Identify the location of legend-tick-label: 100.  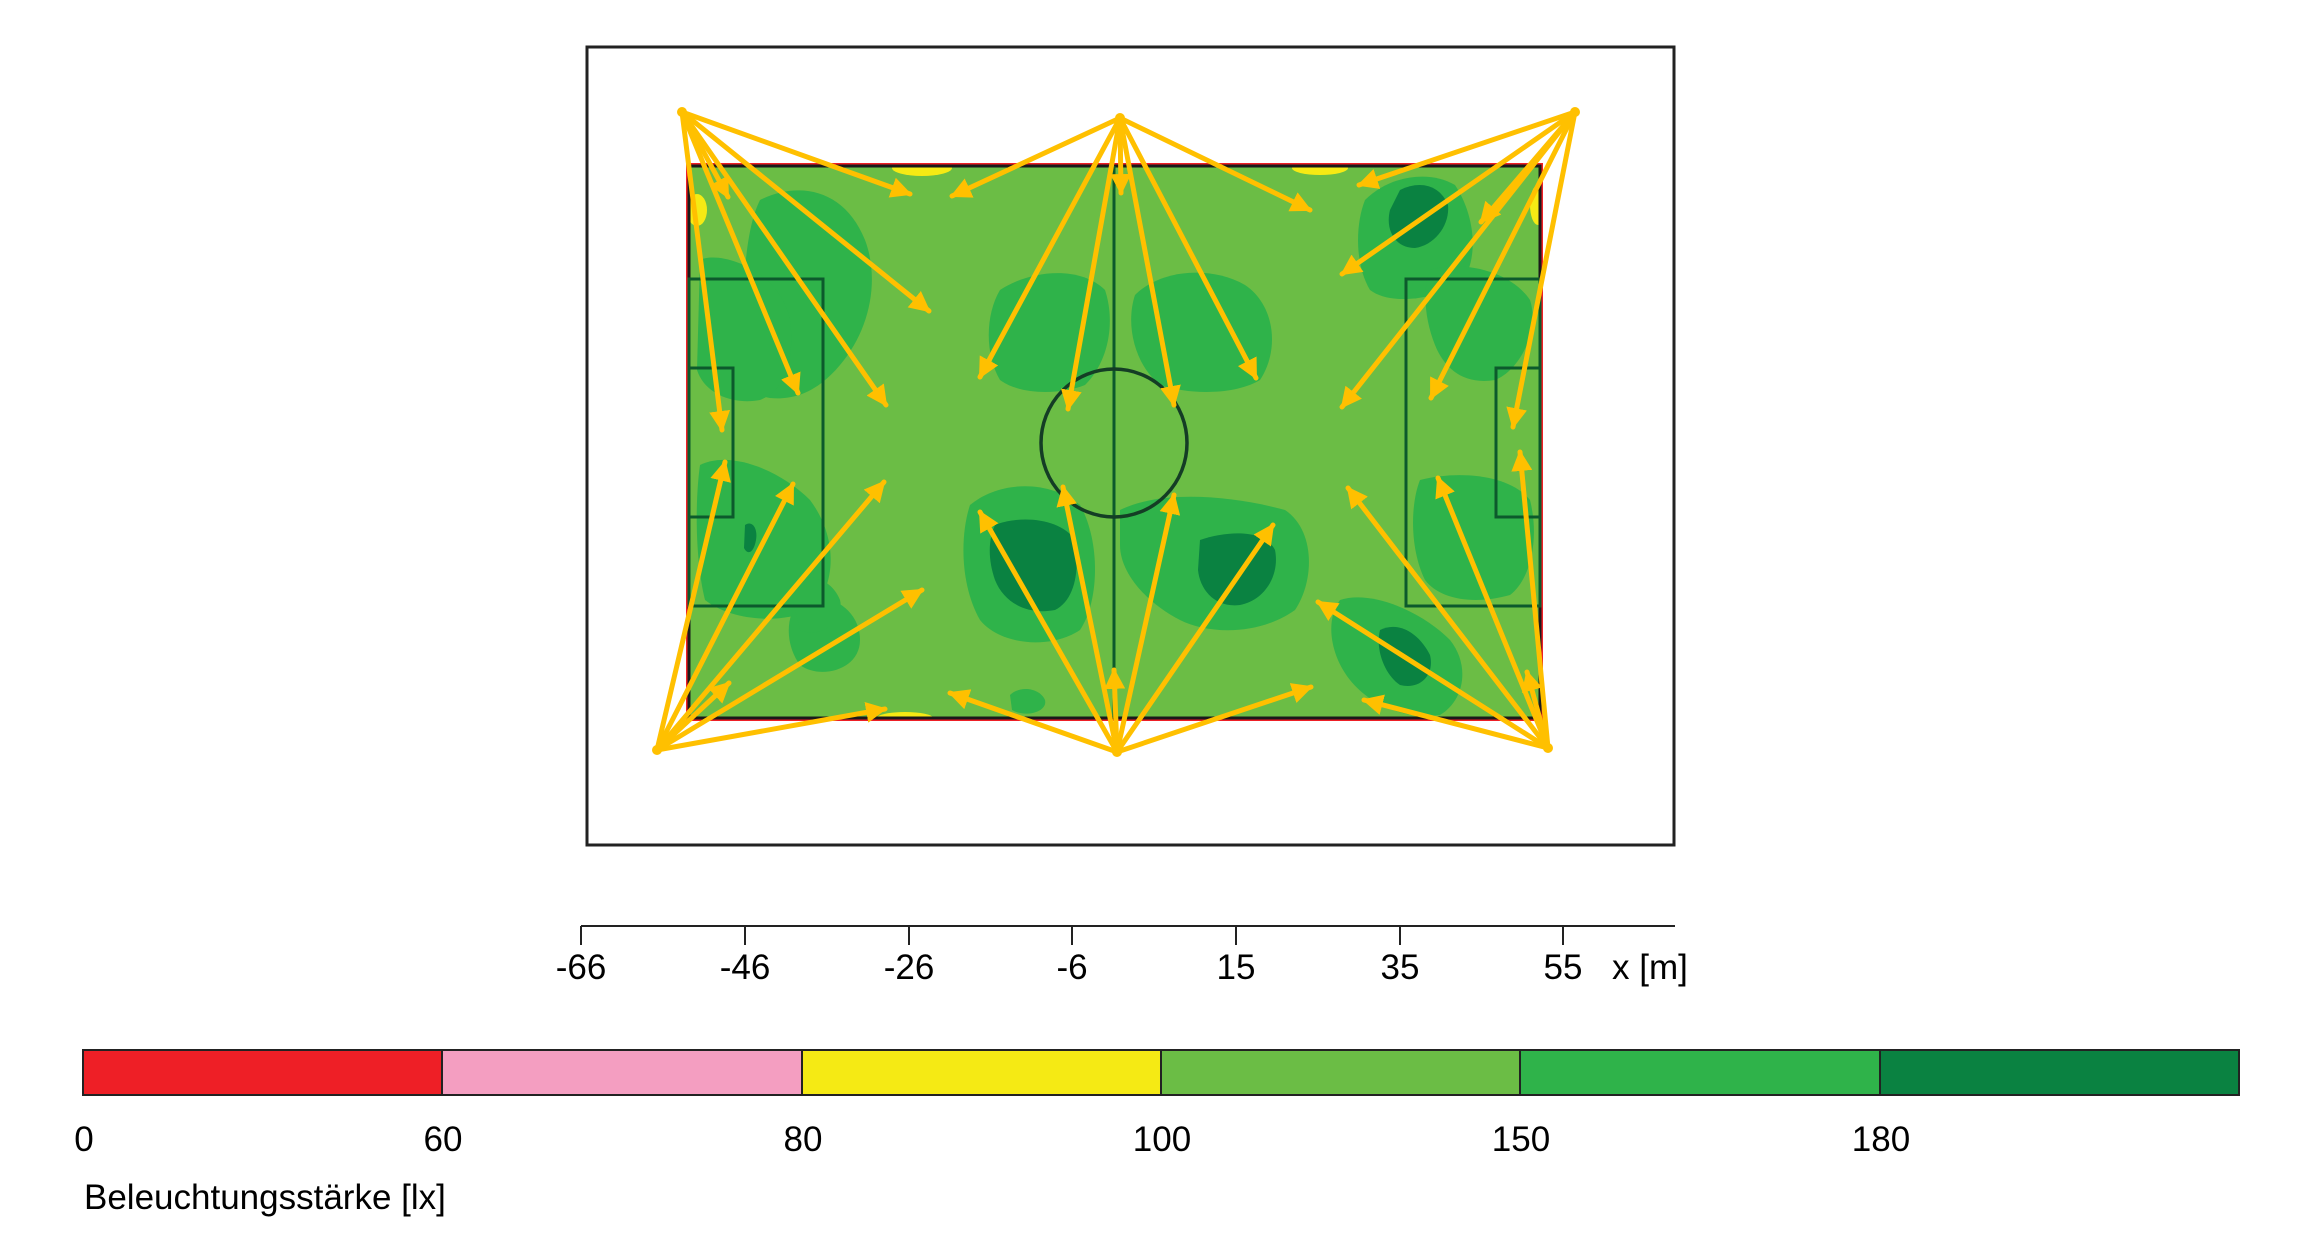
(1162, 1139).